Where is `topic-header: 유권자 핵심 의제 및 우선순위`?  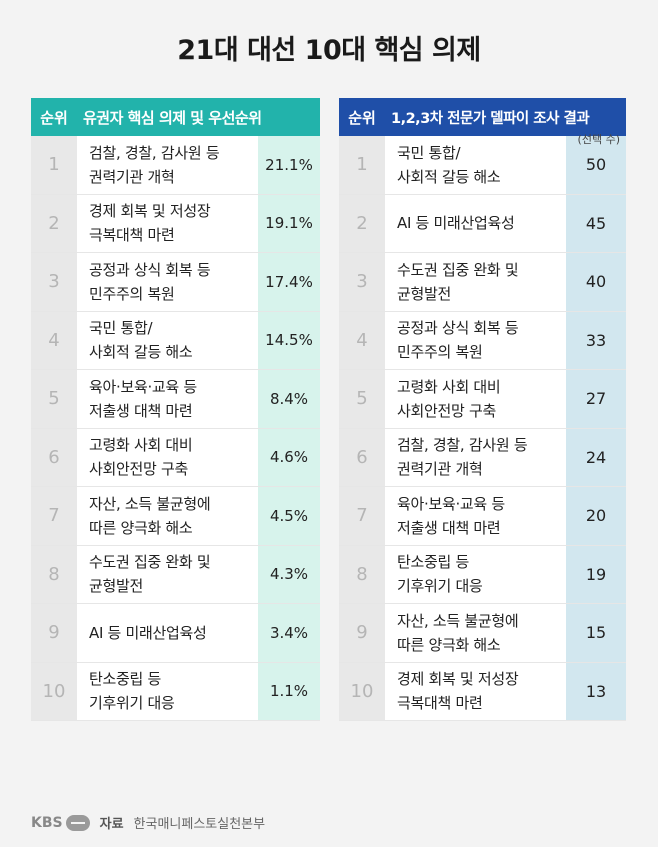 topic-header: 유권자 핵심 의제 및 우선순위 is located at coordinates (172, 117).